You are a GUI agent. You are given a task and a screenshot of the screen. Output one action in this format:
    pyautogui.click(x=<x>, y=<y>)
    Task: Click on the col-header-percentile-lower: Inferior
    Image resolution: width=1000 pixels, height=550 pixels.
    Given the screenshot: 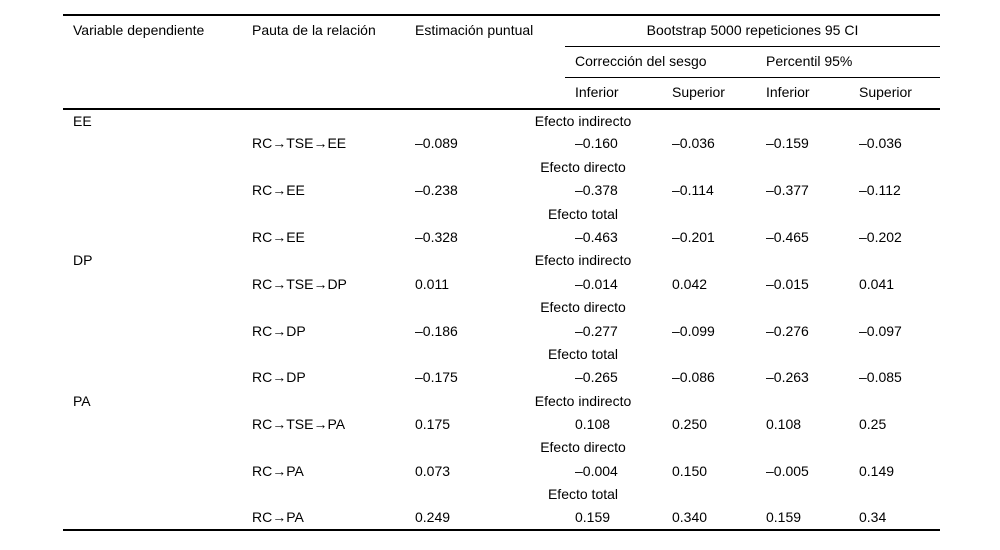 What is the action you would take?
    pyautogui.click(x=802, y=93)
    